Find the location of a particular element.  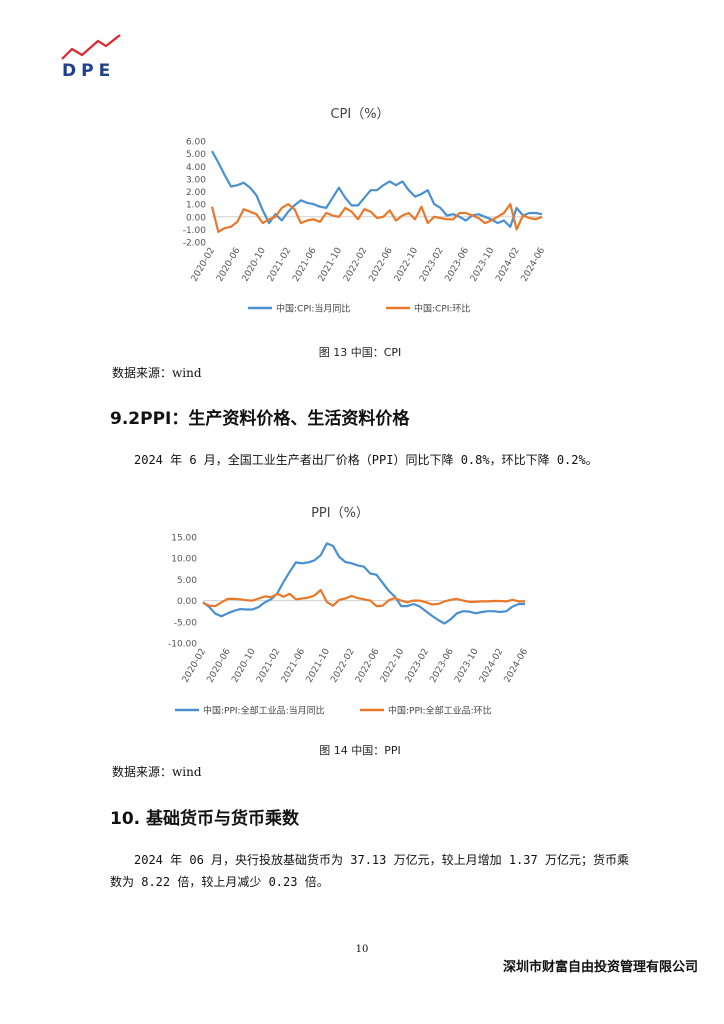

ppi-y-tick-label: 10.00 is located at coordinates (184, 560).